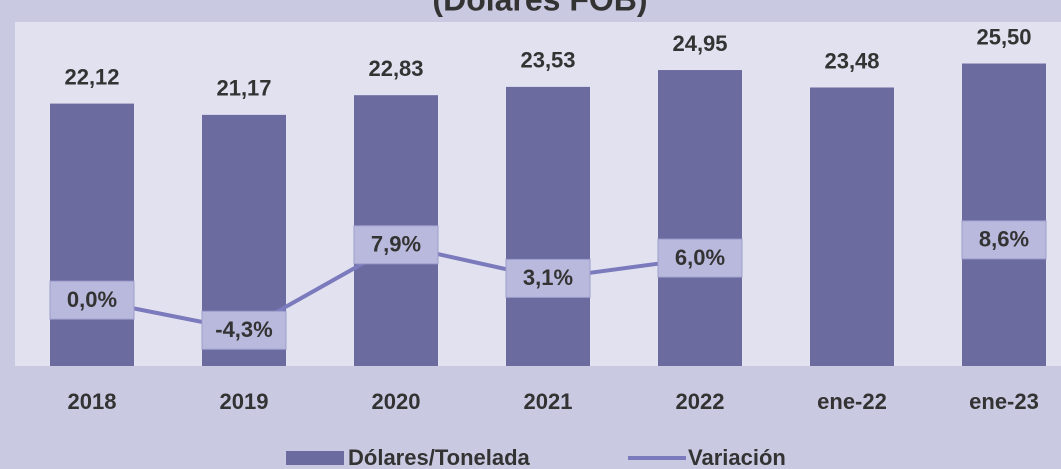 The width and height of the screenshot is (1061, 469). I want to click on x-tick-label: 2020, so click(396, 401).